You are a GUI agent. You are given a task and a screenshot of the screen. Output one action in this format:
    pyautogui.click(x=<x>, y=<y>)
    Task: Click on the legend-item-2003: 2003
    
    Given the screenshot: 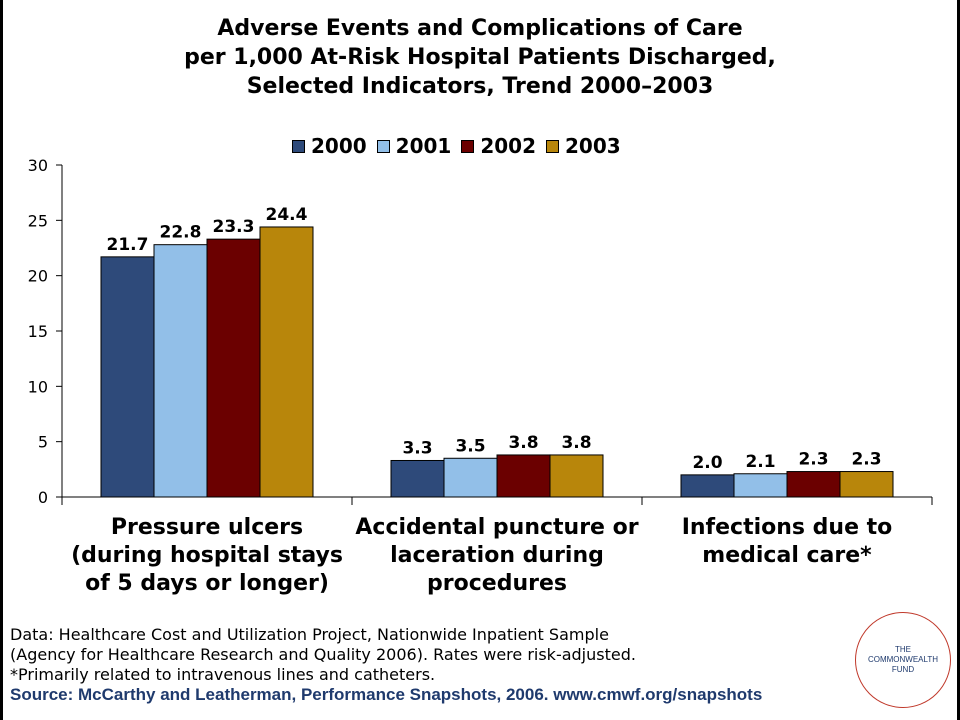 What is the action you would take?
    pyautogui.click(x=583, y=146)
    